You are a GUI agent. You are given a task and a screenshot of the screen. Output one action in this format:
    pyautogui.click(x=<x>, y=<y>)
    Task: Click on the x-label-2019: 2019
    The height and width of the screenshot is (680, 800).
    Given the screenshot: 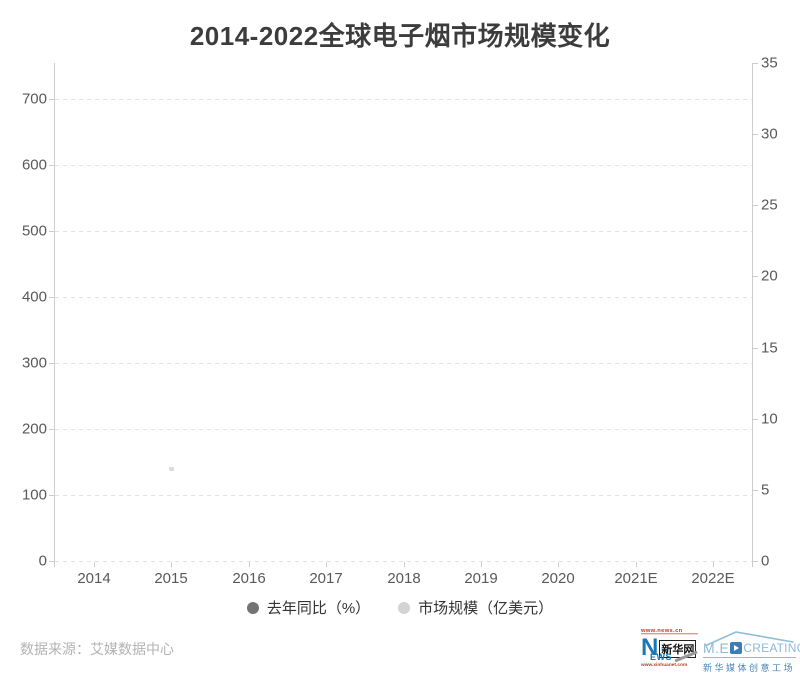 What is the action you would take?
    pyautogui.click(x=481, y=578)
    